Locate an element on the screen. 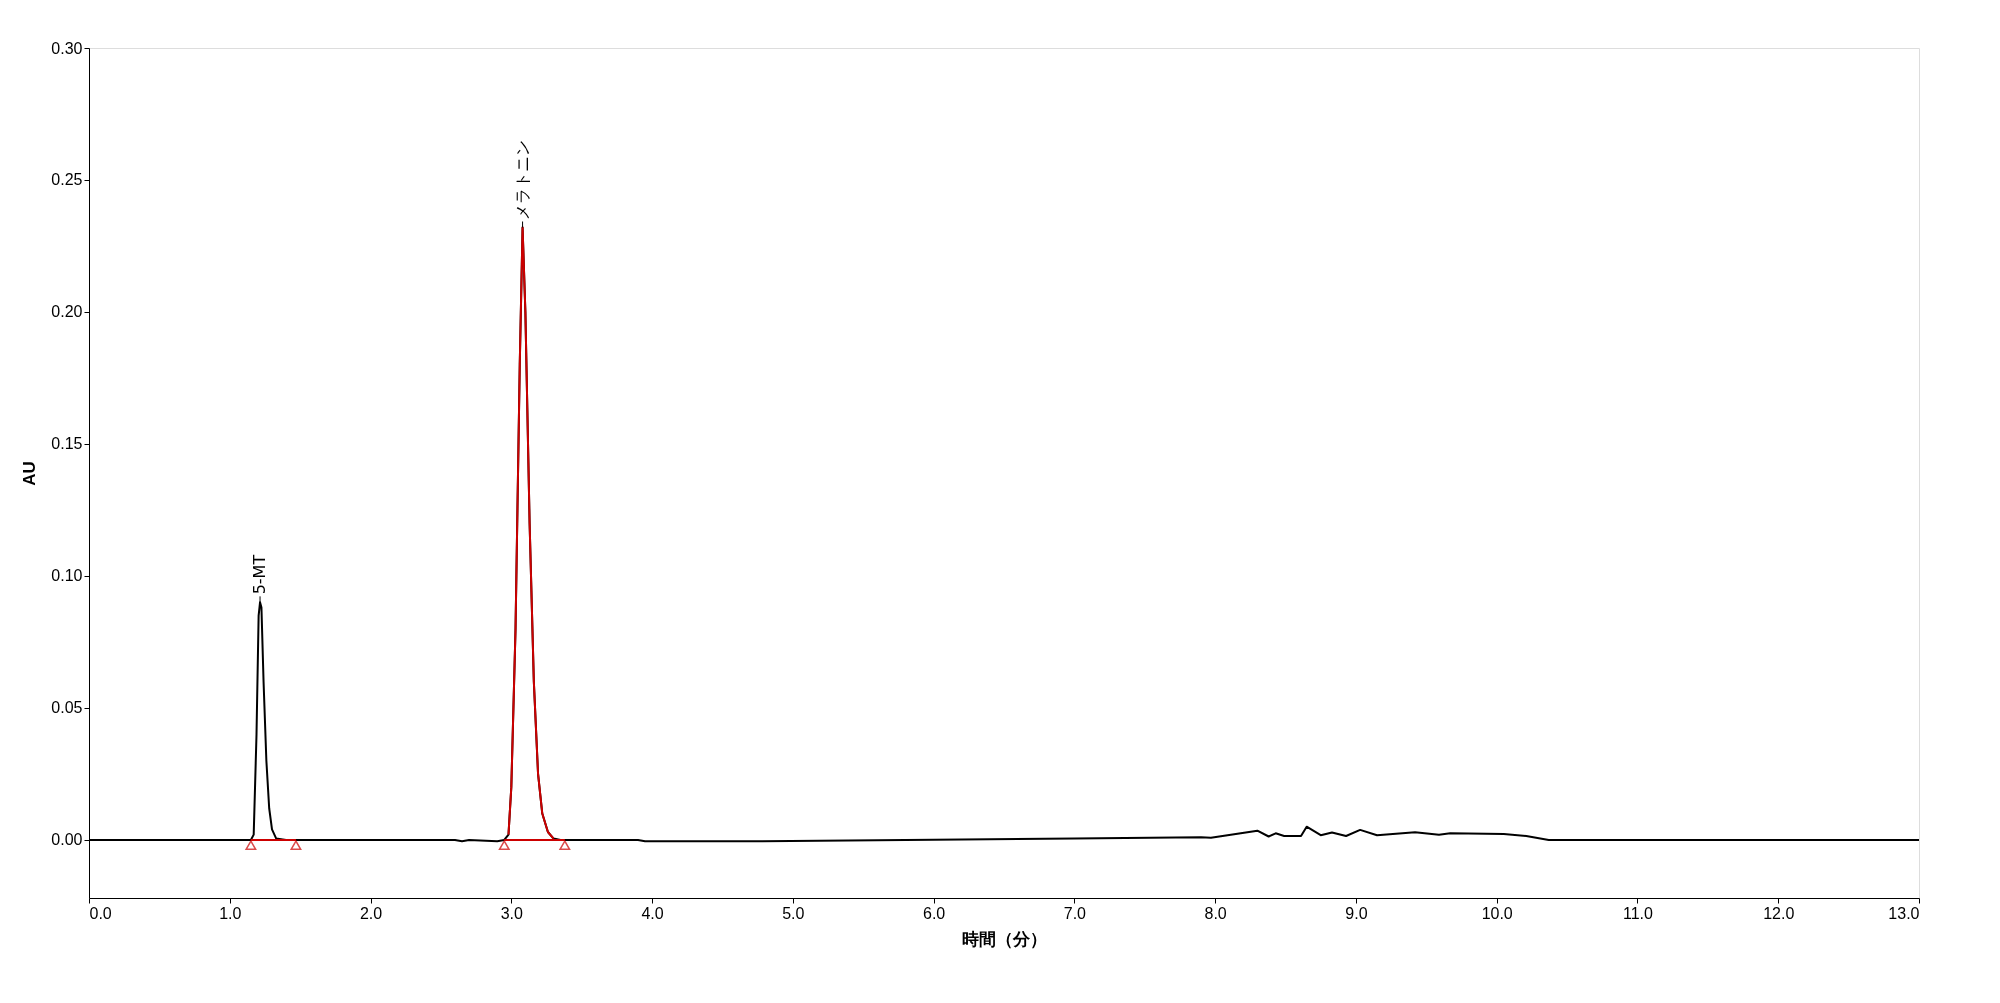  y-tick-label: 0.25 is located at coordinates (67, 180).